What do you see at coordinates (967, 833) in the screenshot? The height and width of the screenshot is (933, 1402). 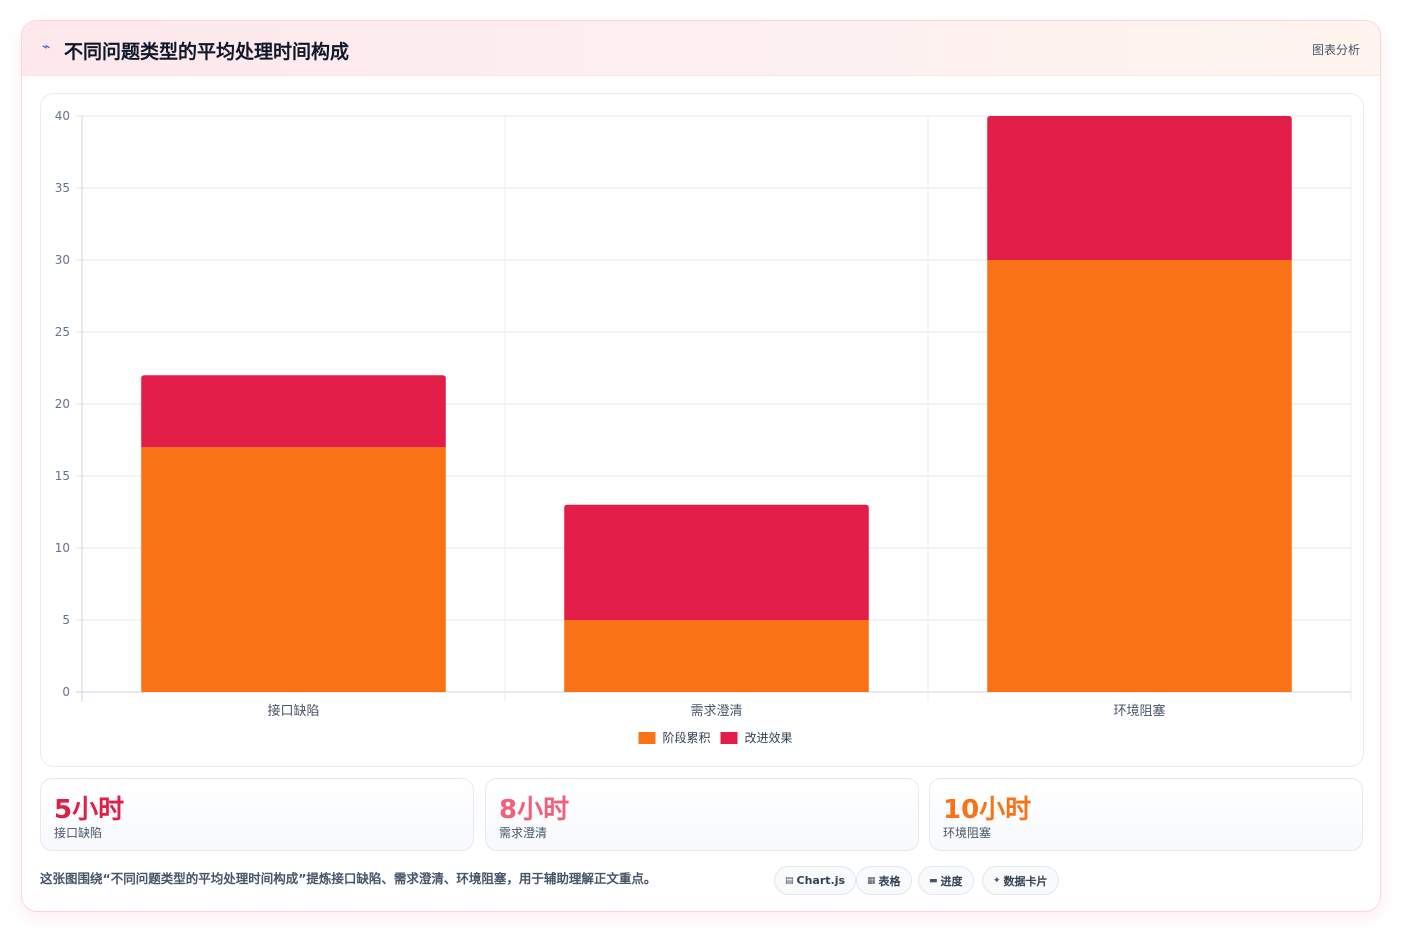 I see `stat-label: 环境阻塞` at bounding box center [967, 833].